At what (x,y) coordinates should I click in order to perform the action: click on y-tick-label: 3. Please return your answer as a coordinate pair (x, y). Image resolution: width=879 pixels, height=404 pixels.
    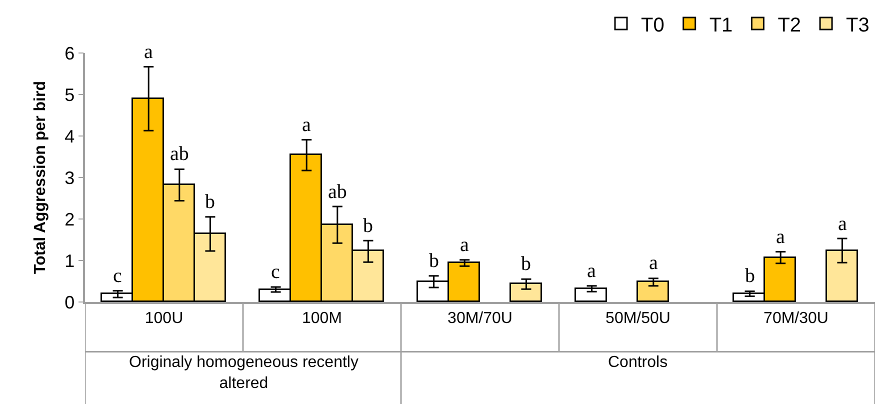
    Looking at the image, I should click on (69, 178).